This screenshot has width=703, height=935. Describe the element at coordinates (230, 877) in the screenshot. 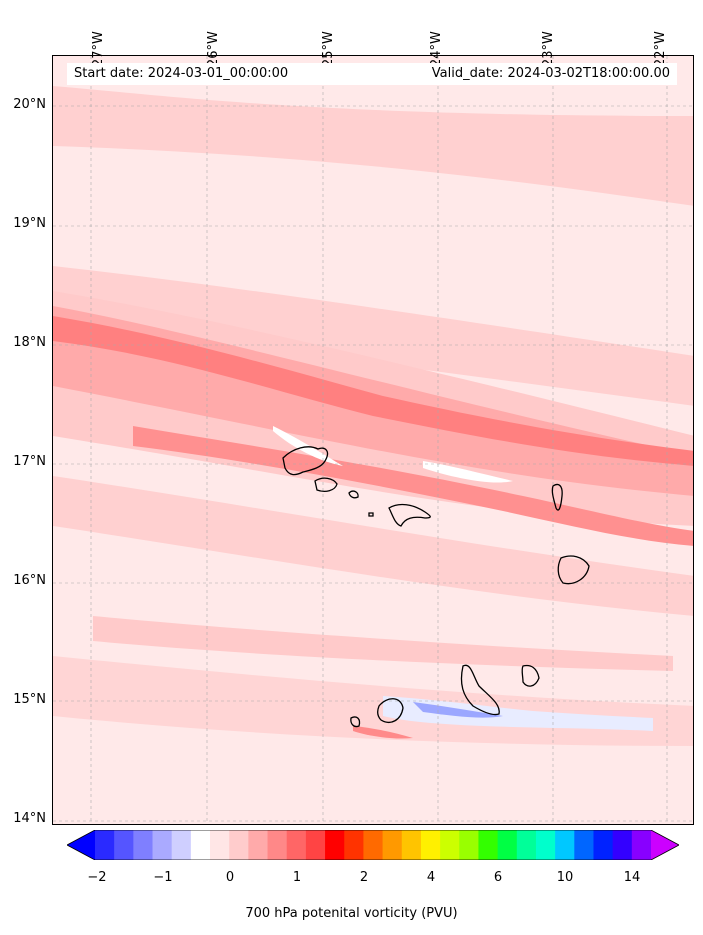

I see `colorbar-tick-label: 0` at that location.